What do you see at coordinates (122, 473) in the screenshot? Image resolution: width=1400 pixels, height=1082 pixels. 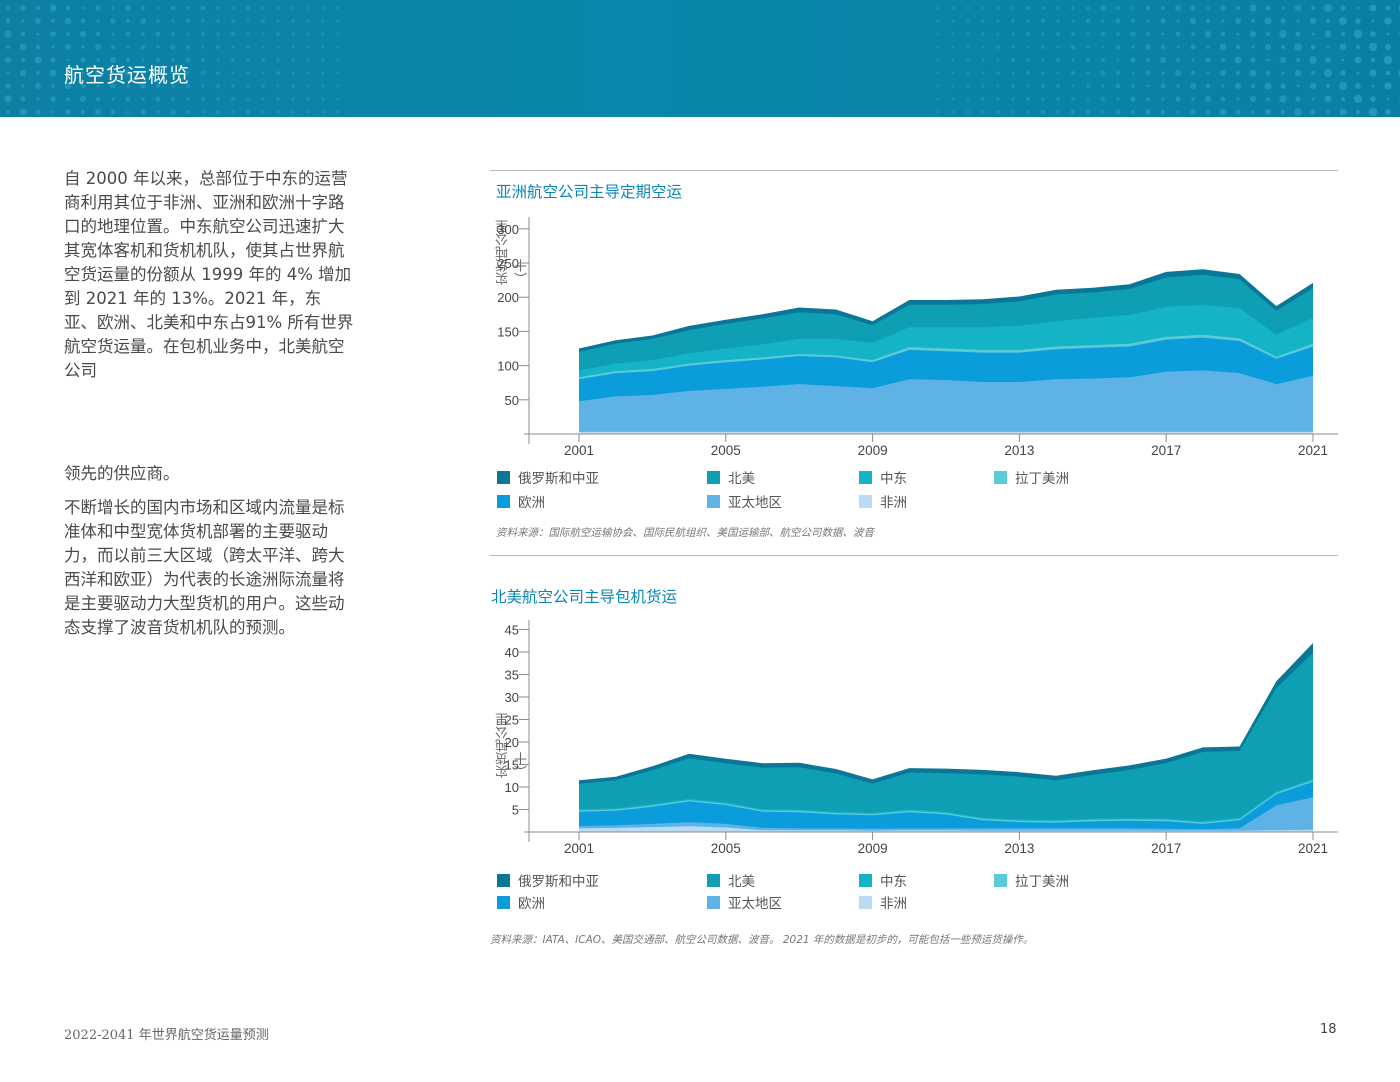 I see `paragraph-text: 领先的供应商。` at bounding box center [122, 473].